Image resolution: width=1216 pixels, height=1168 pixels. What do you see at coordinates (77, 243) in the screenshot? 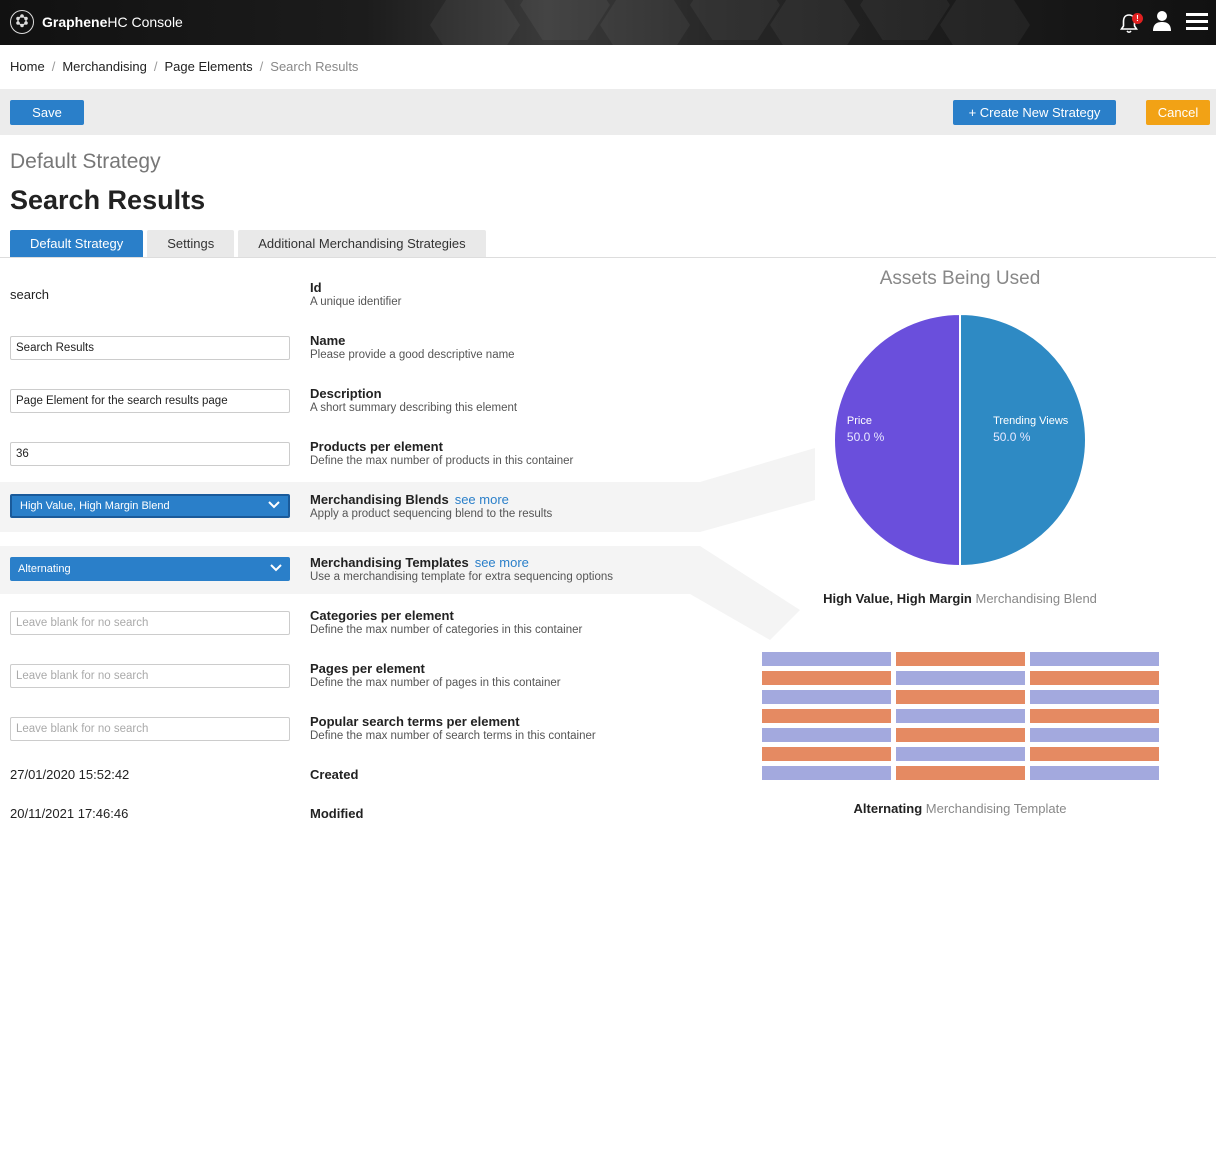
I see `tab-default-strategy: Default Strategy` at bounding box center [77, 243].